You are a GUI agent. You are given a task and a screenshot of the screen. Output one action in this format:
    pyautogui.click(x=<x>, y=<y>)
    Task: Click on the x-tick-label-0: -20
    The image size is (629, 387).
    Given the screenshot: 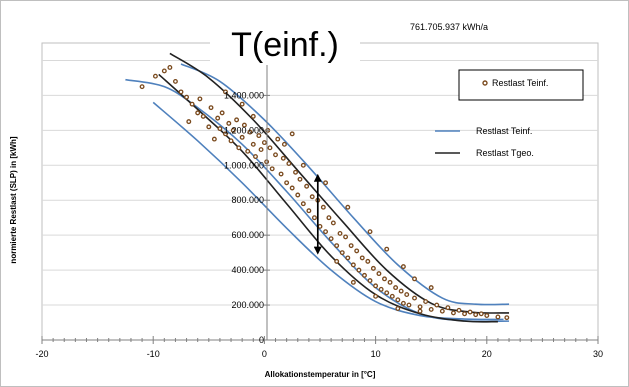 What is the action you would take?
    pyautogui.click(x=41, y=354)
    